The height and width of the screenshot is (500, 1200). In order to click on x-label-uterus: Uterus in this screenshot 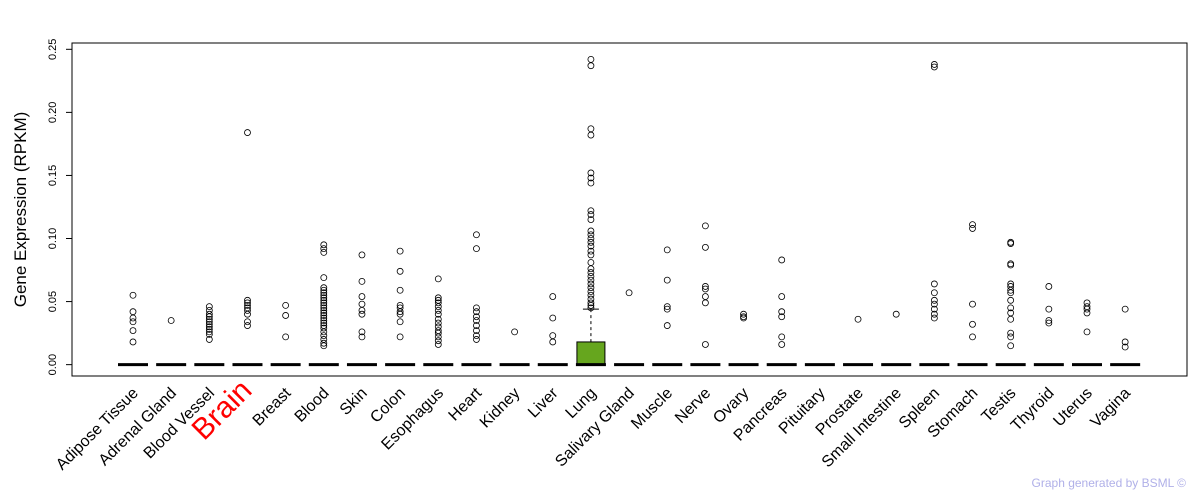, I will do `click(1072, 407)`.